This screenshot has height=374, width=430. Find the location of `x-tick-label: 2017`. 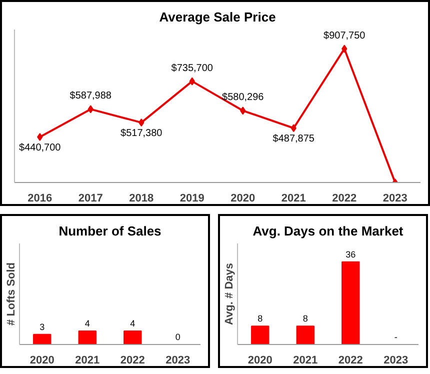

x-tick-label: 2017 is located at coordinates (90, 198).